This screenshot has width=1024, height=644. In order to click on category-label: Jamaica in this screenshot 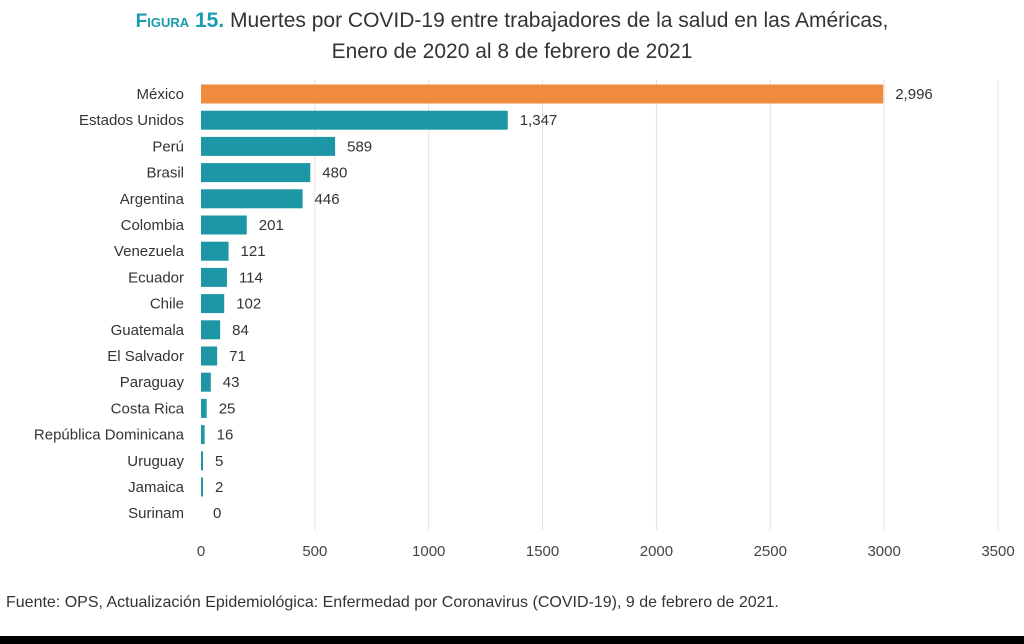, I will do `click(156, 487)`.